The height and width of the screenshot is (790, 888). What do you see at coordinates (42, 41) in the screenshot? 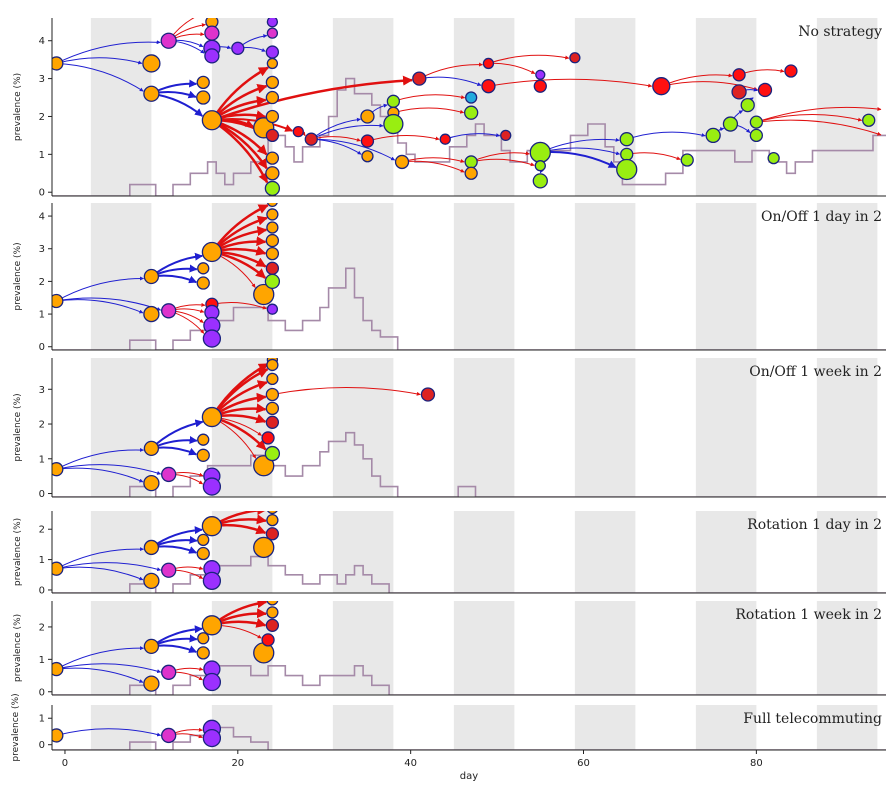
I see `y-tick-label: 4` at bounding box center [42, 41].